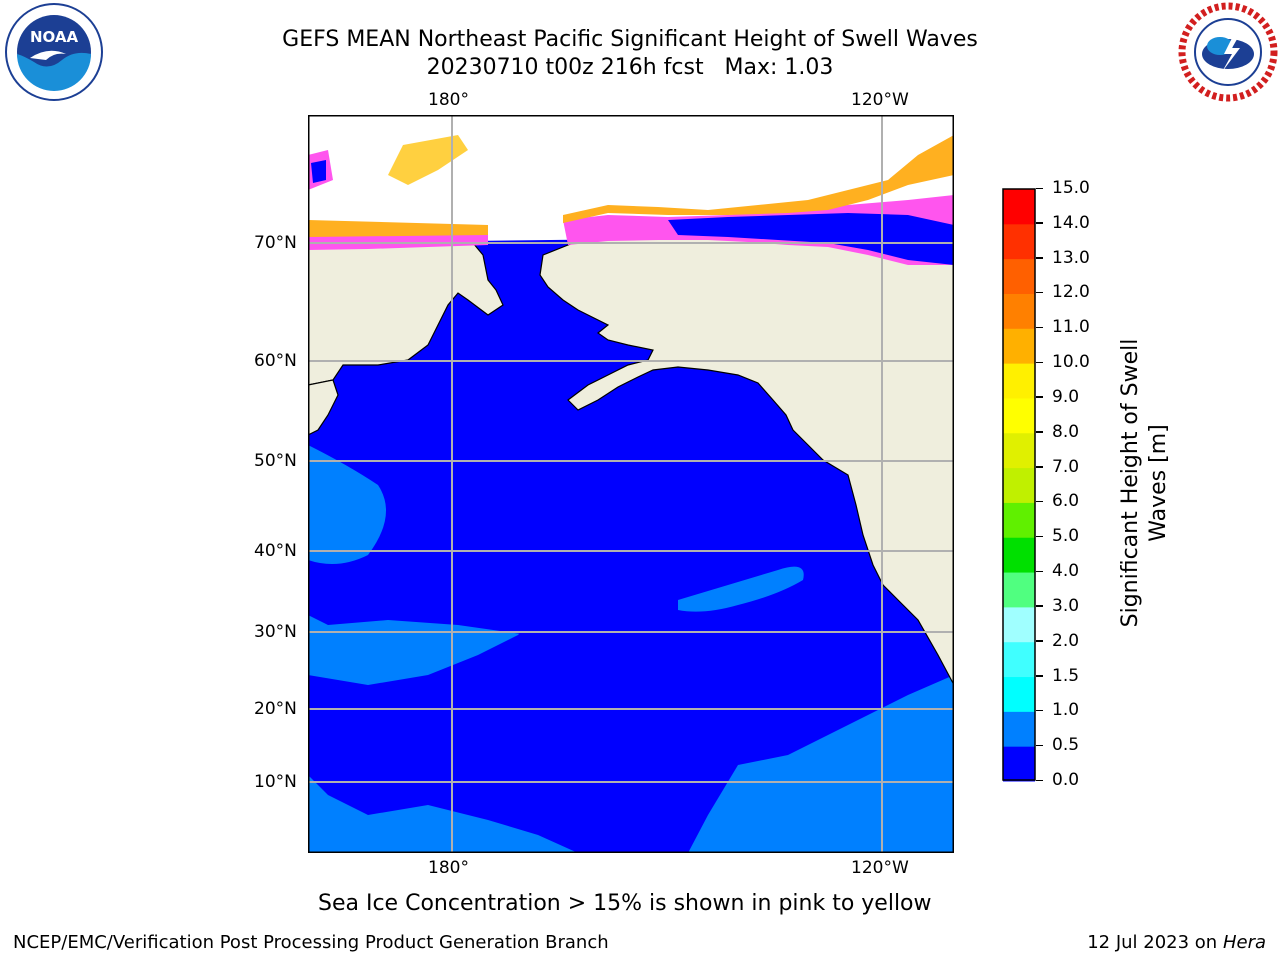 This screenshot has height=960, width=1280. I want to click on colorbar-tick-label: 0.0, so click(1066, 780).